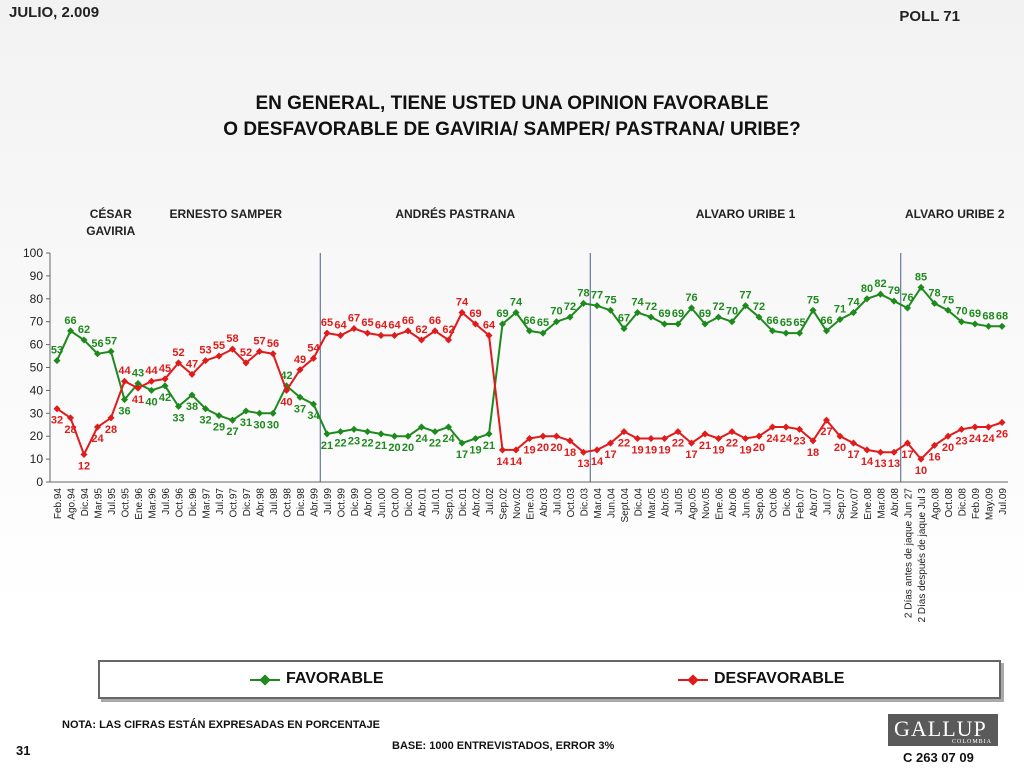 This screenshot has width=1024, height=768. What do you see at coordinates (462, 455) in the screenshot?
I see `data-label-favorable: 17` at bounding box center [462, 455].